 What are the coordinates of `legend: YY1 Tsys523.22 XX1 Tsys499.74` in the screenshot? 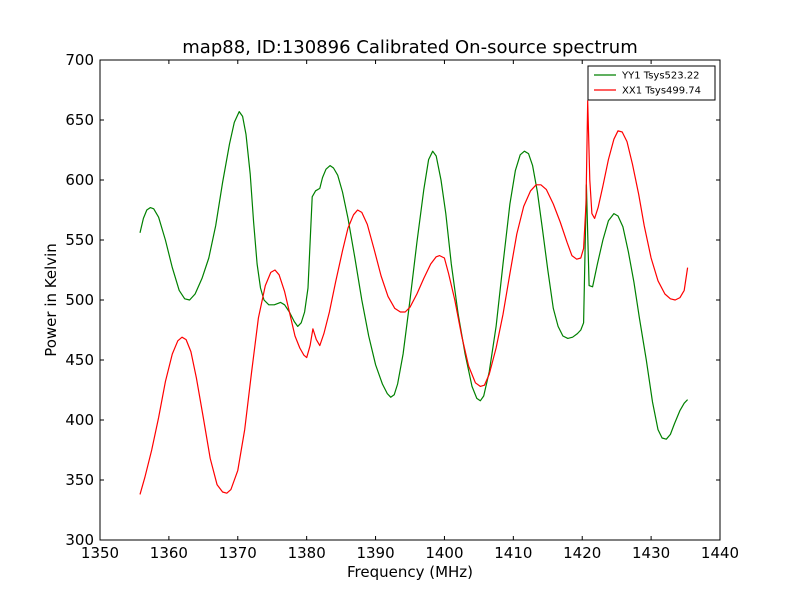 It's located at (651, 83).